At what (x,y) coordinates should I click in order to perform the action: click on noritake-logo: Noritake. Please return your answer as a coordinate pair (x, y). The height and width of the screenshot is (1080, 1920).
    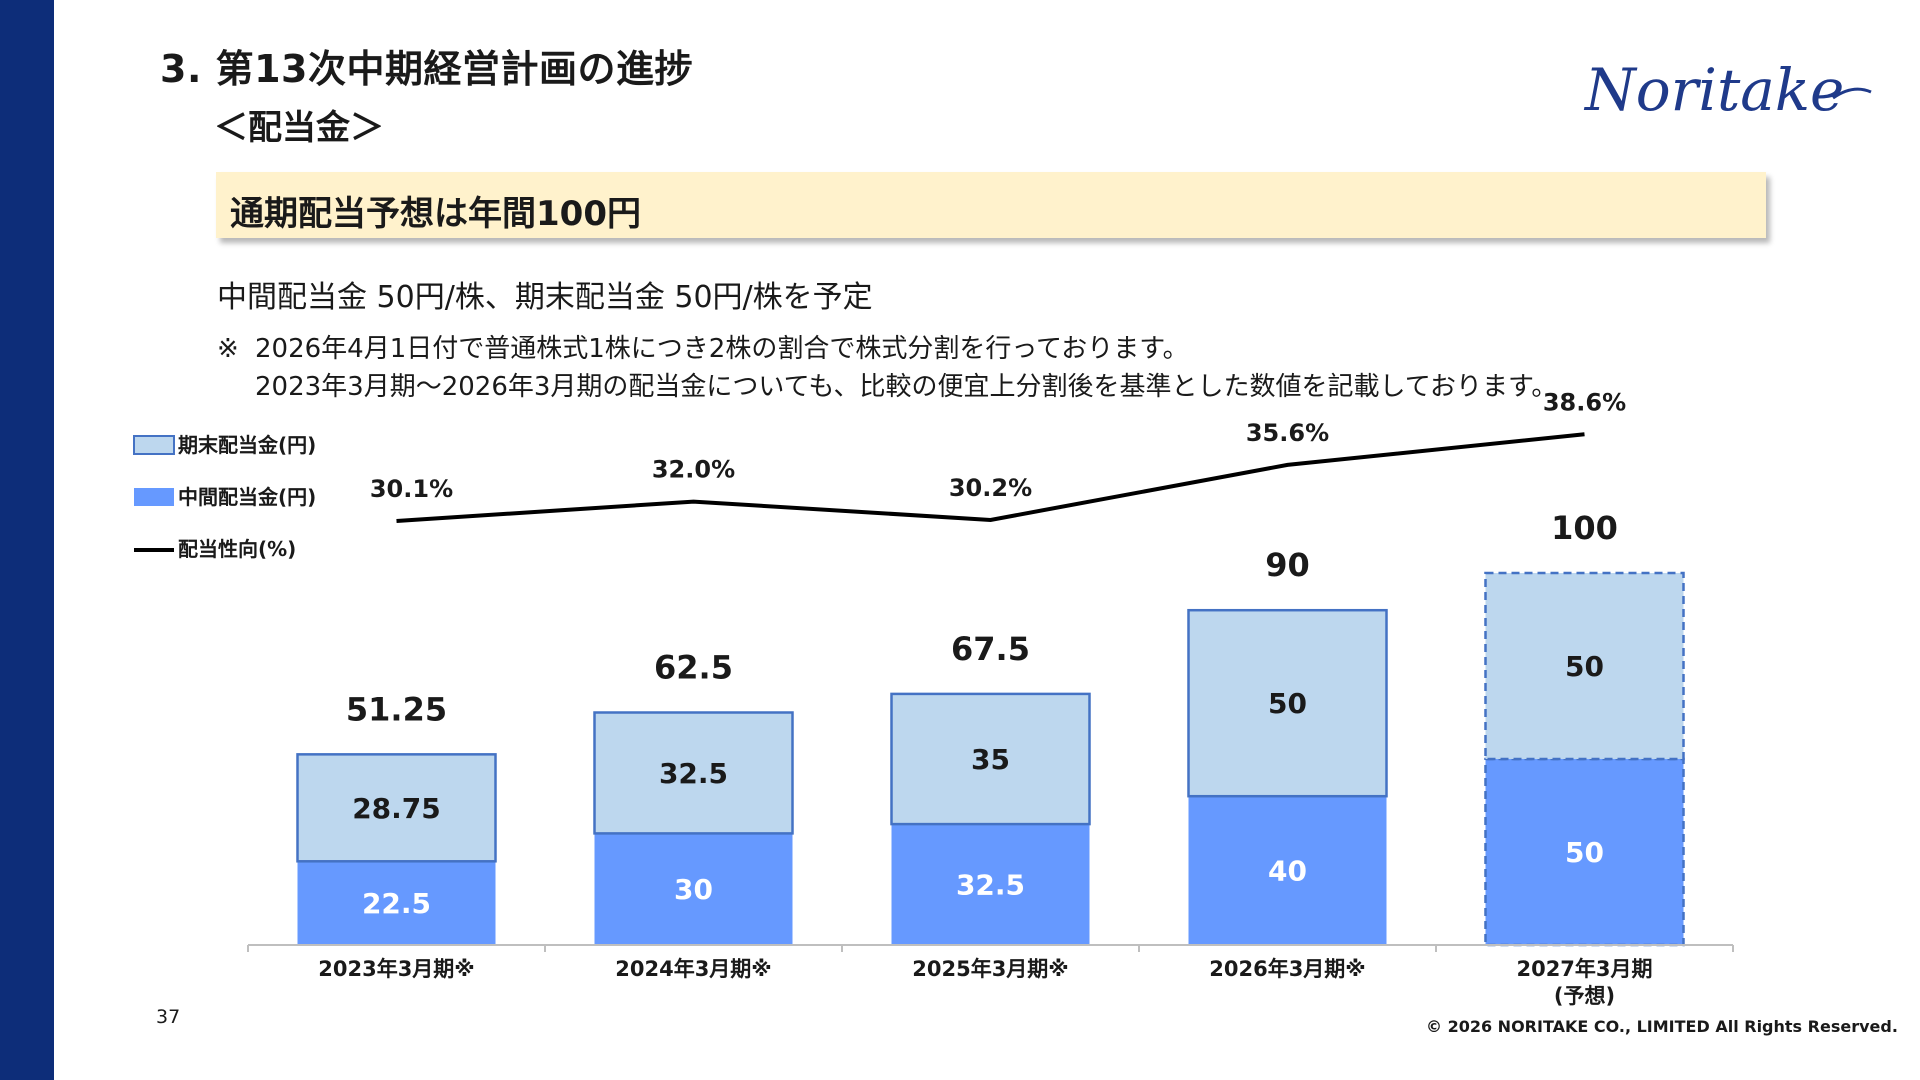
    Looking at the image, I should click on (1727, 90).